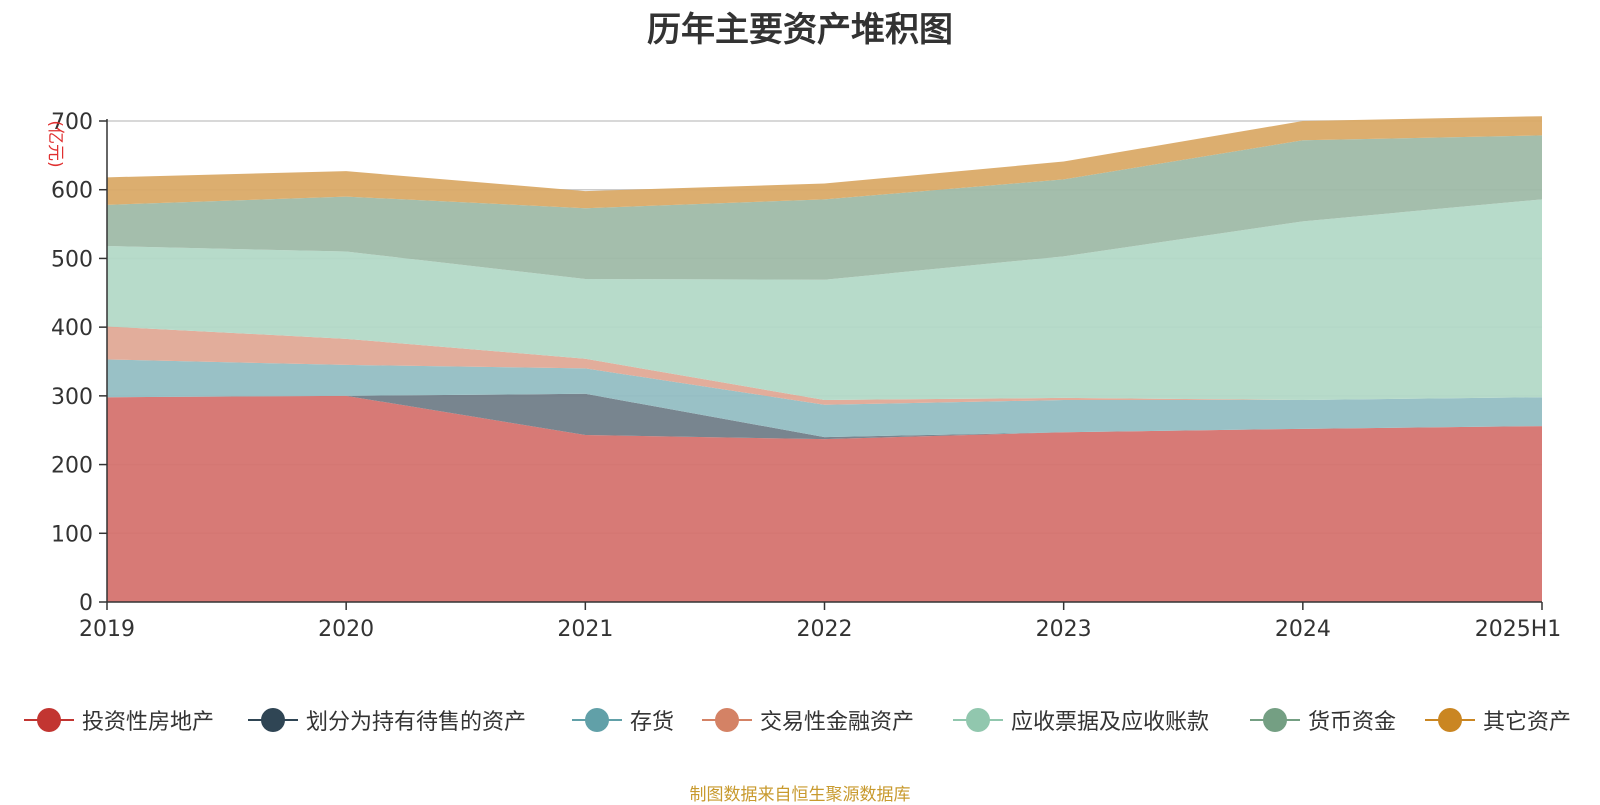  Describe the element at coordinates (1518, 629) in the screenshot. I see `x-tick-label-2025H1: 2025H1` at that location.